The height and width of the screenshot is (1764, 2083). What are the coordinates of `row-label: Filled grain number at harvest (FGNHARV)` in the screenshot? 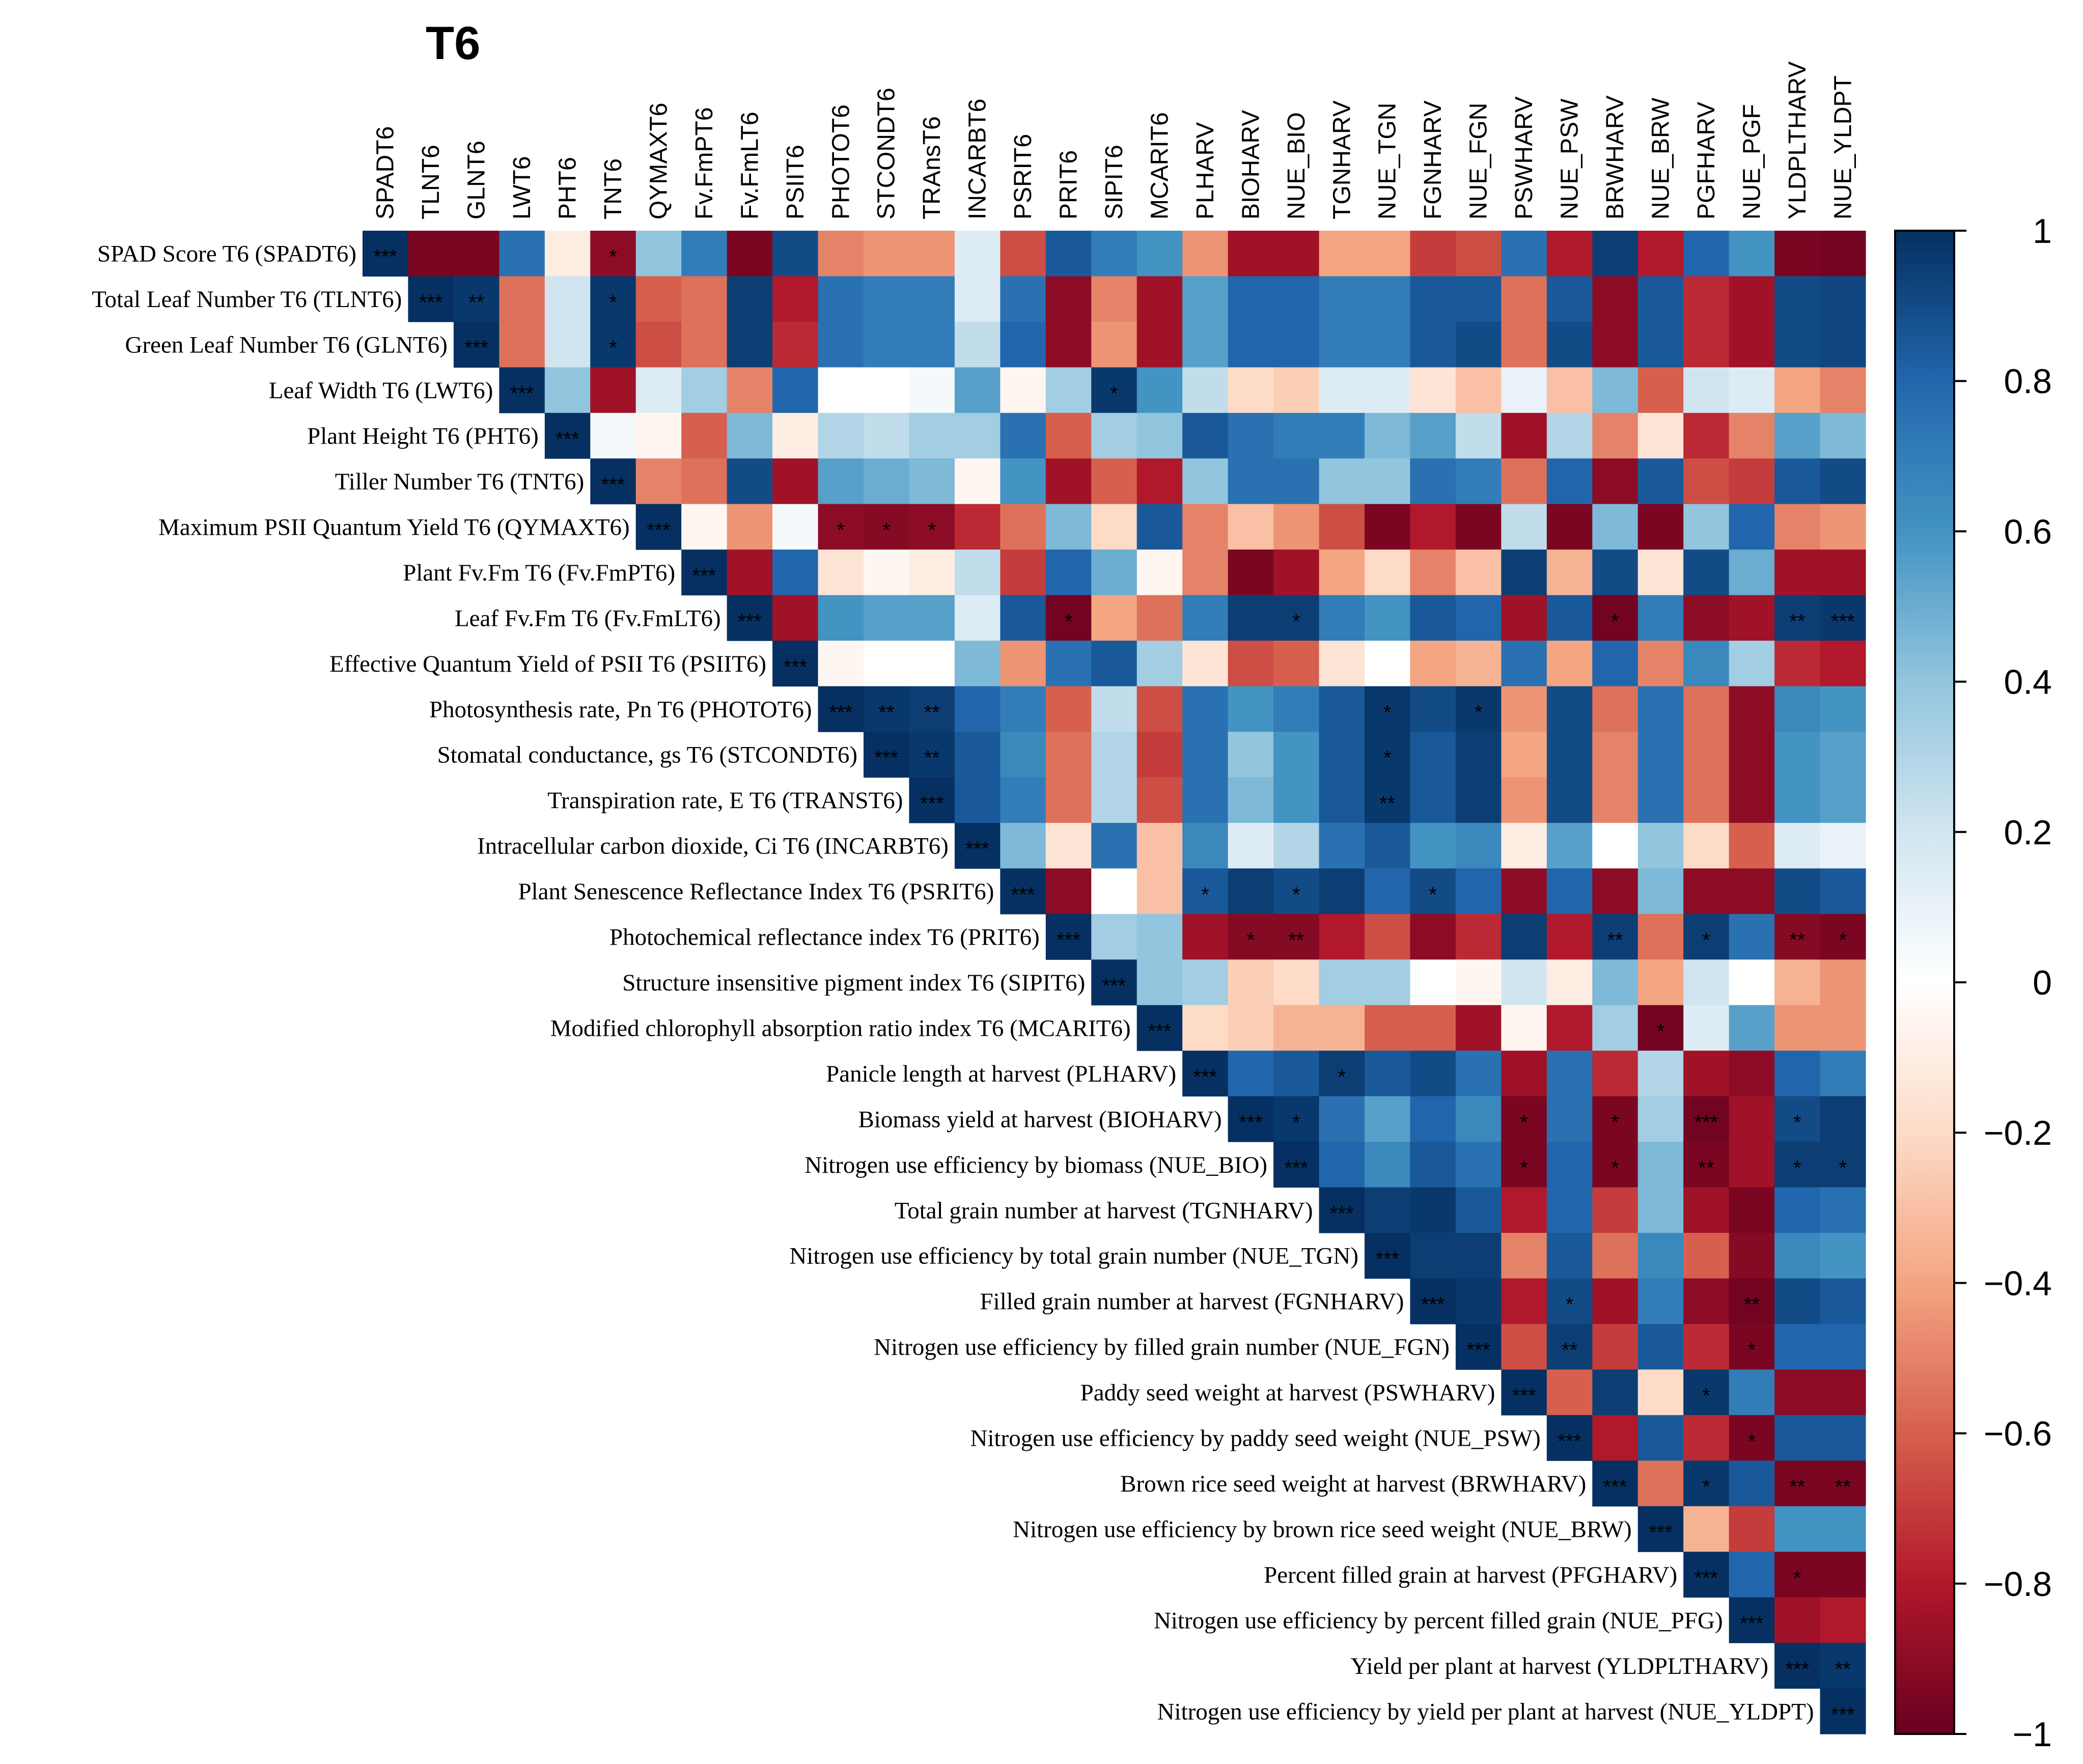 It's located at (1192, 1301).